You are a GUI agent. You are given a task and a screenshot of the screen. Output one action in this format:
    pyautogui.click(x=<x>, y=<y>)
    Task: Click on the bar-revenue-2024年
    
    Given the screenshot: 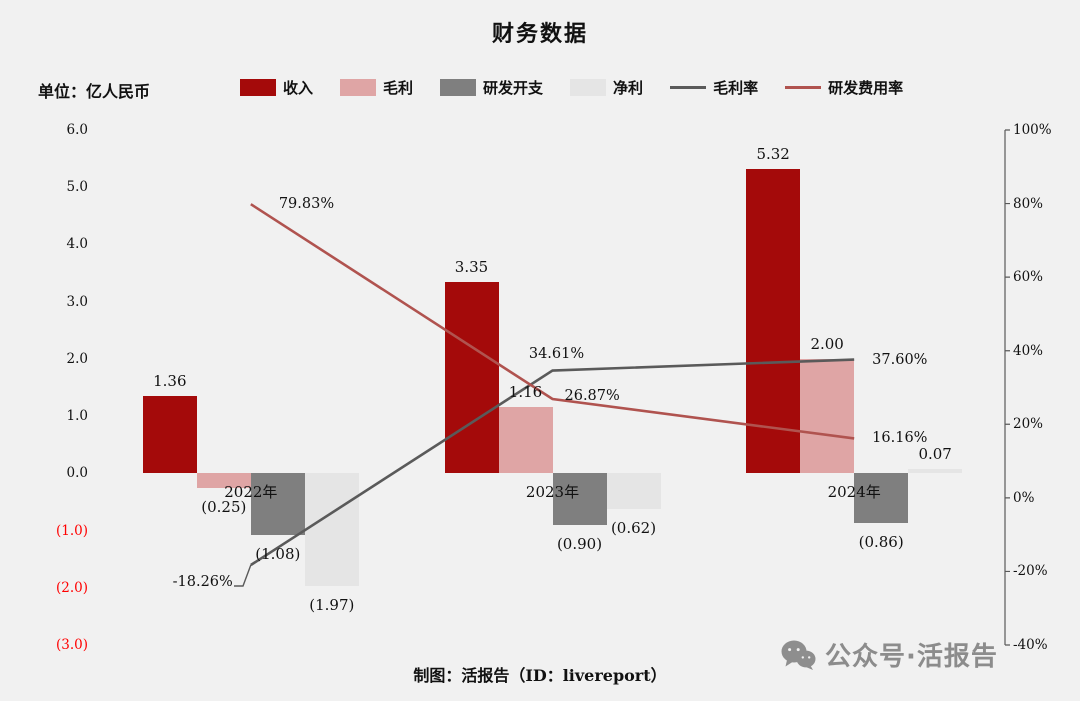 What is the action you would take?
    pyautogui.click(x=773, y=321)
    